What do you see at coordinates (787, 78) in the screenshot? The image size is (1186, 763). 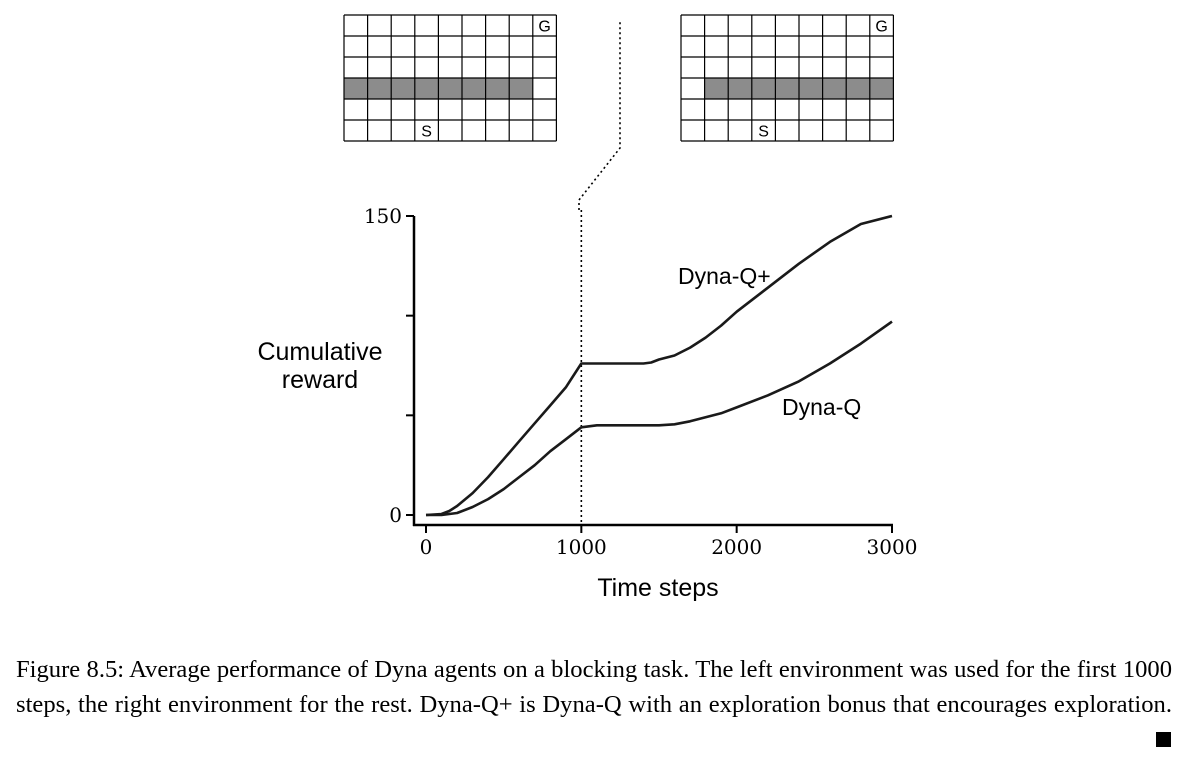 I see `right-environment-grid: GS` at bounding box center [787, 78].